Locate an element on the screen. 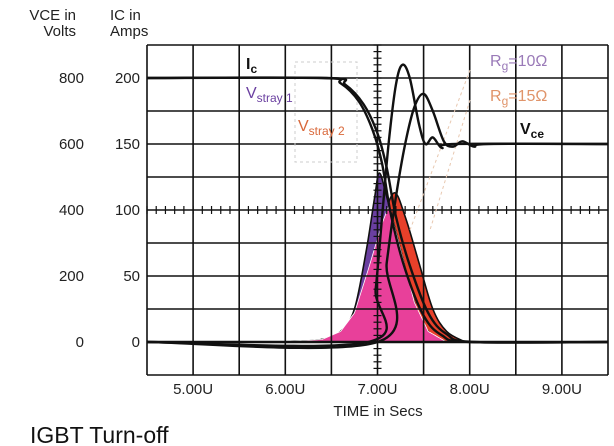 This screenshot has height=446, width=614. ic-tick-label: 200 is located at coordinates (127, 78).